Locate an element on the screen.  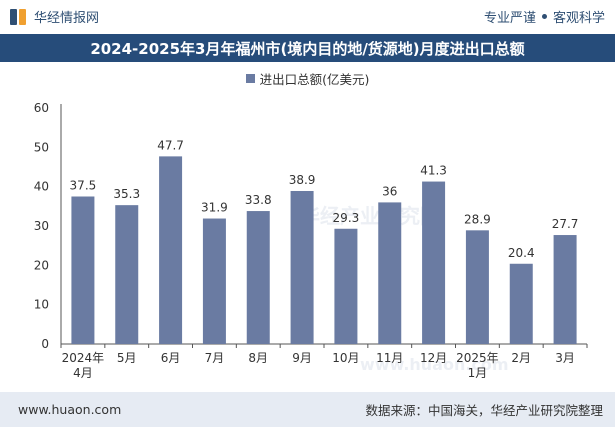
data-label: 27.7 is located at coordinates (565, 224).